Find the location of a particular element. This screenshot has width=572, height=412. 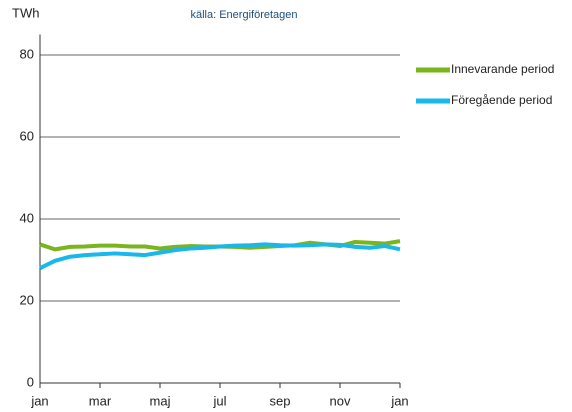

legend-label: Innevarande period is located at coordinates (502, 69).